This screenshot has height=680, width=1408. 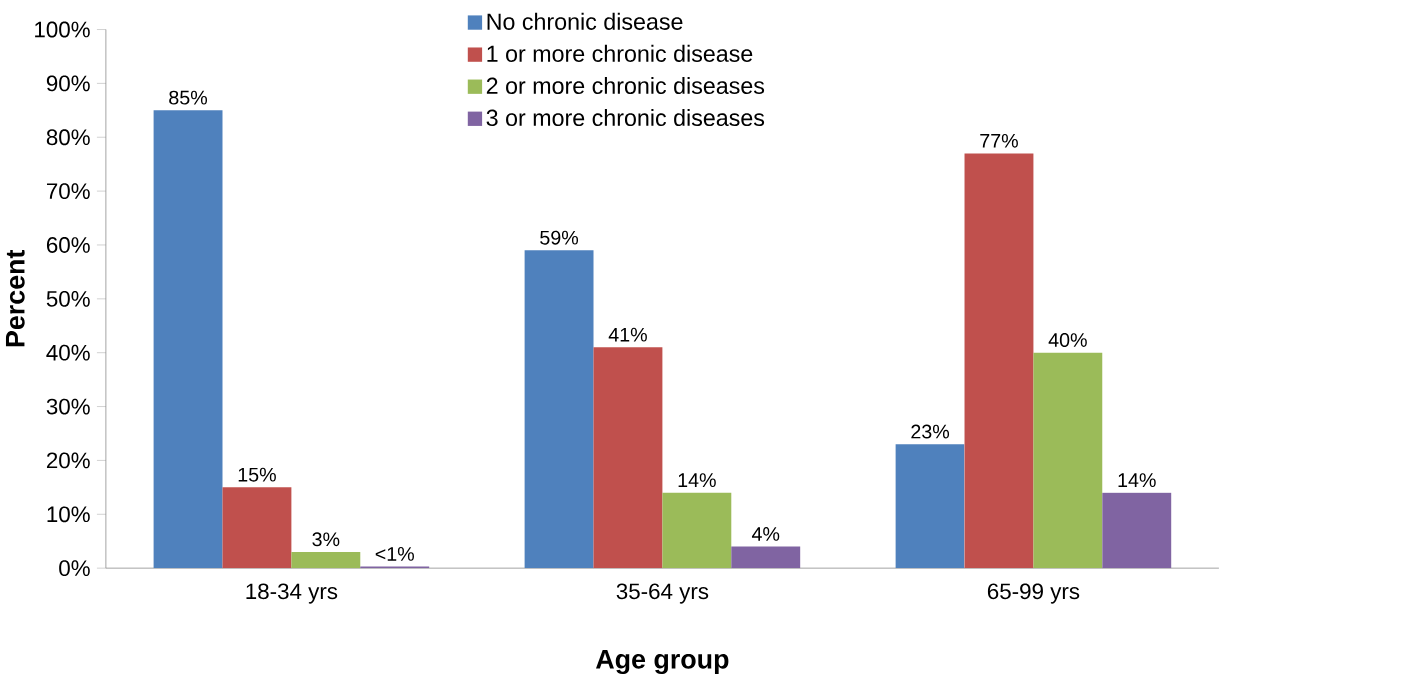 What do you see at coordinates (1033, 593) in the screenshot?
I see `x-tick-label: 65-99 yrs` at bounding box center [1033, 593].